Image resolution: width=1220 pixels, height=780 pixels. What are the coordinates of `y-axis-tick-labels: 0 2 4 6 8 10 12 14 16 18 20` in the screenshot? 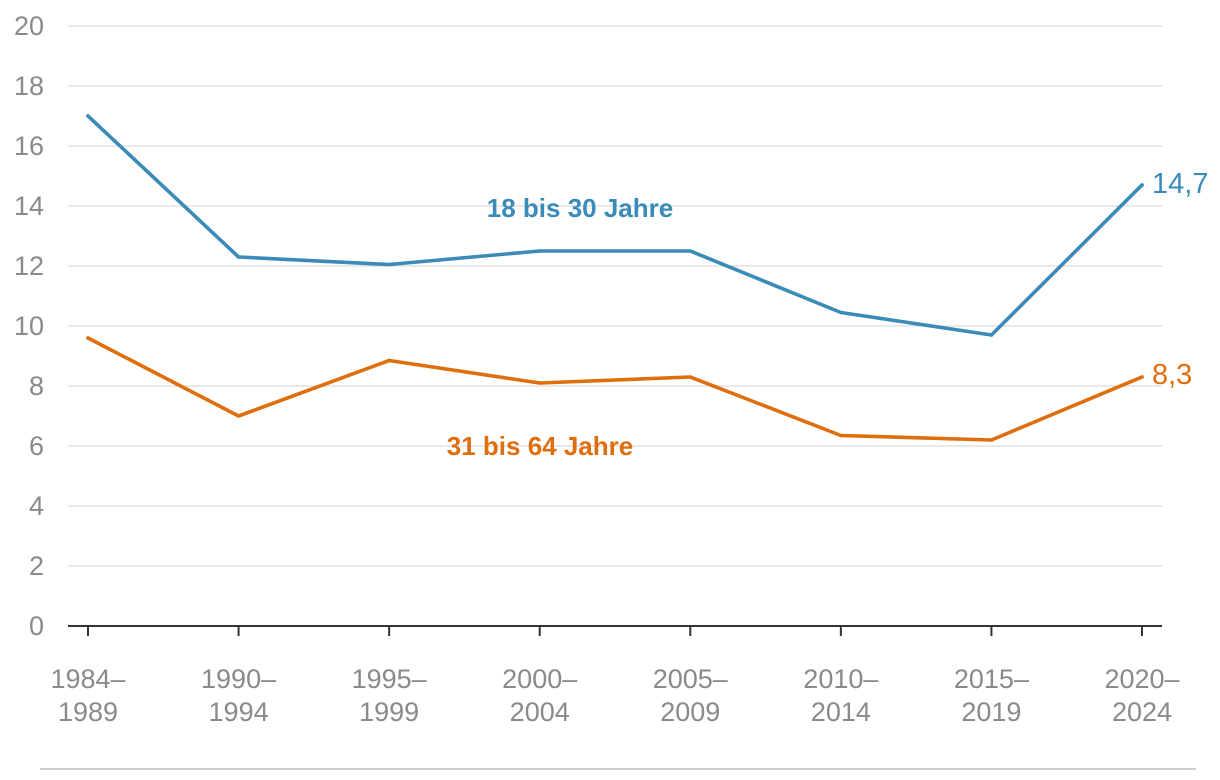 It's located at (29, 326).